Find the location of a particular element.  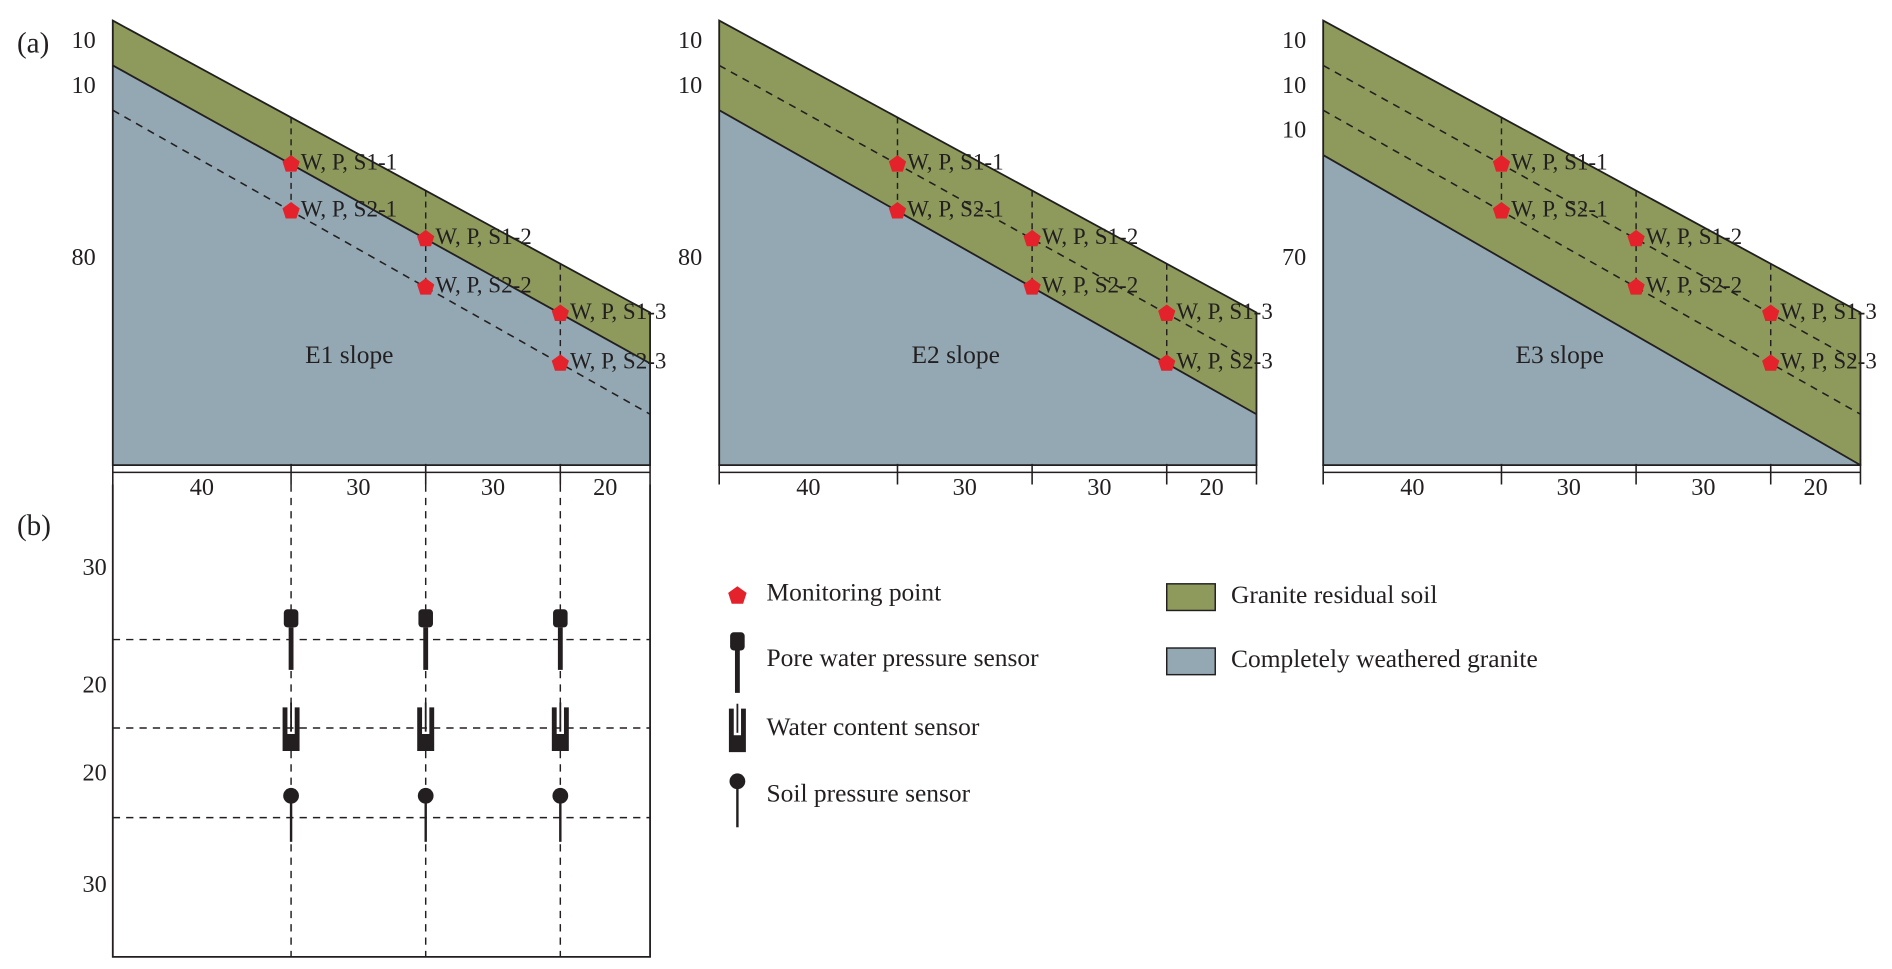

slope-name: E2 slope is located at coordinates (956, 354).